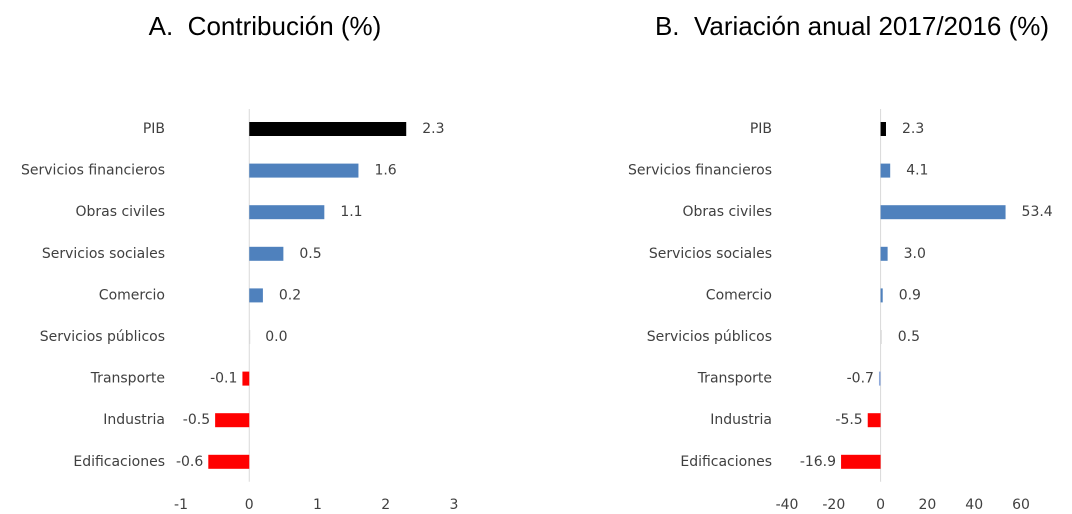  What do you see at coordinates (1037, 212) in the screenshot?
I see `value-label: 53.4` at bounding box center [1037, 212].